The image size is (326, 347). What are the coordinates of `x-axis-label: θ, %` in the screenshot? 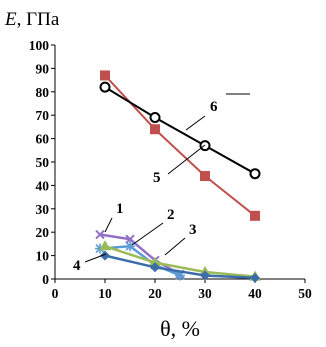 It's located at (180, 328).